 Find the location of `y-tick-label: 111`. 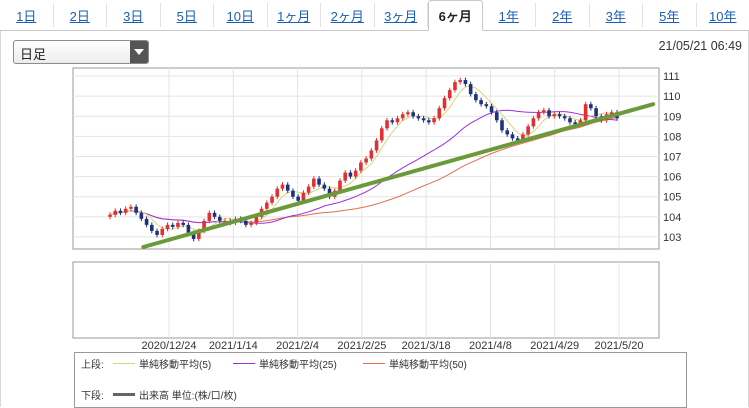

y-tick-label: 111 is located at coordinates (671, 77).